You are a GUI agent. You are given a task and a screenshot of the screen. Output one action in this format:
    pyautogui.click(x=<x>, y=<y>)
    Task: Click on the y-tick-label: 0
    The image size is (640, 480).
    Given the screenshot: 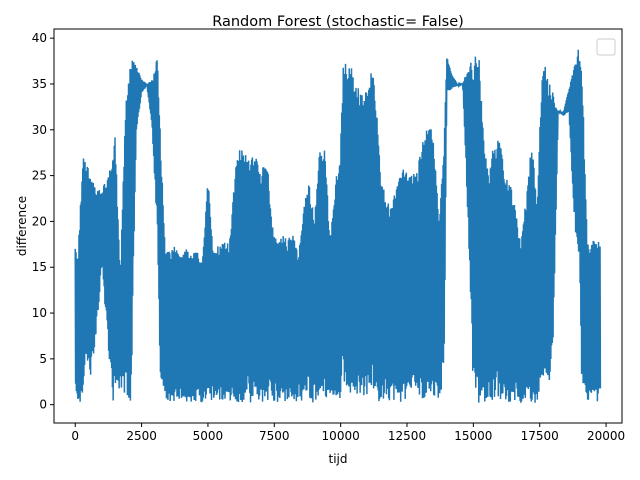 What is the action you would take?
    pyautogui.click(x=43, y=405)
    